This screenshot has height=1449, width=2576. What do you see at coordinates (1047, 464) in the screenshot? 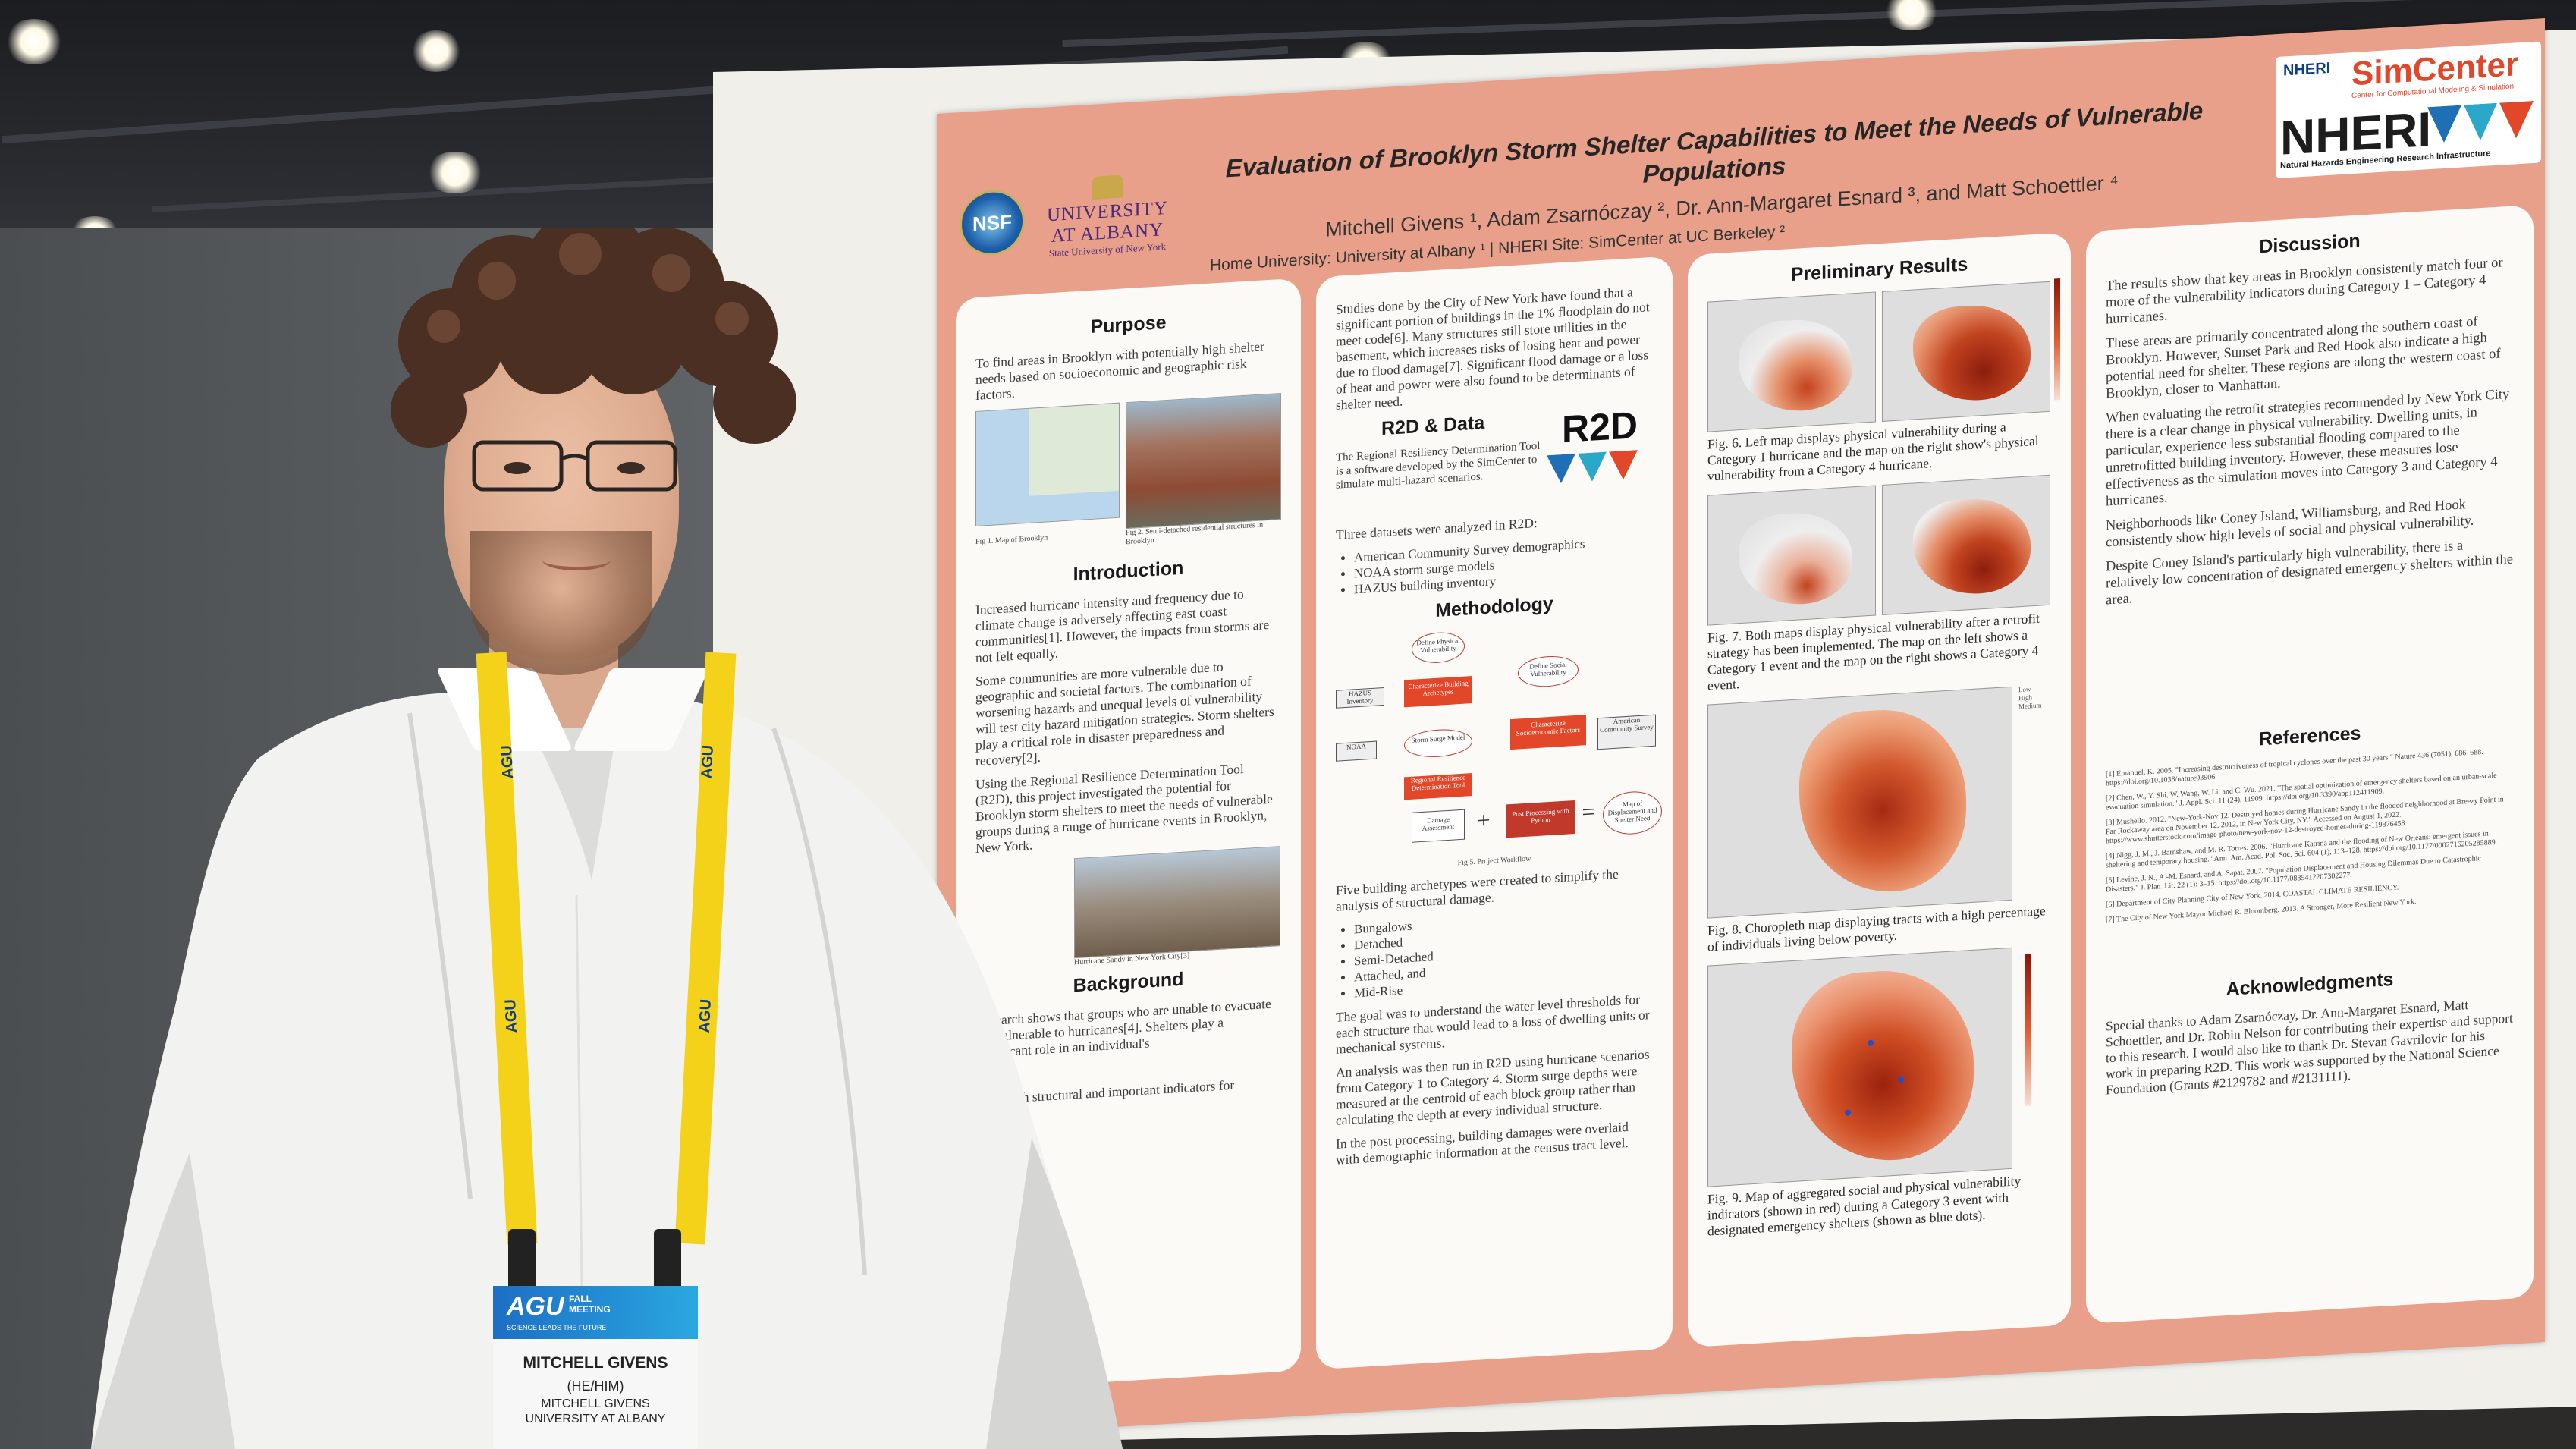
I see `brooklyn-map-image` at bounding box center [1047, 464].